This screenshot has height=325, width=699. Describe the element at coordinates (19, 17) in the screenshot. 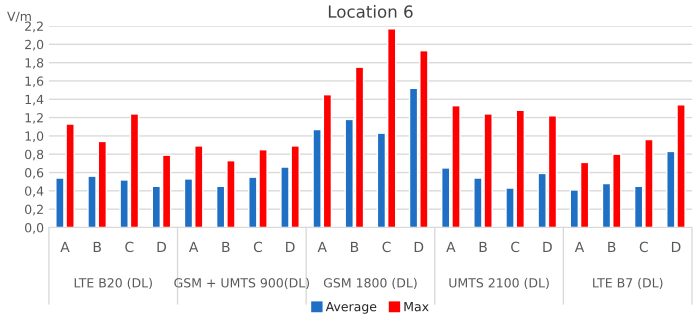

I see `y-axis-title: V/m` at that location.